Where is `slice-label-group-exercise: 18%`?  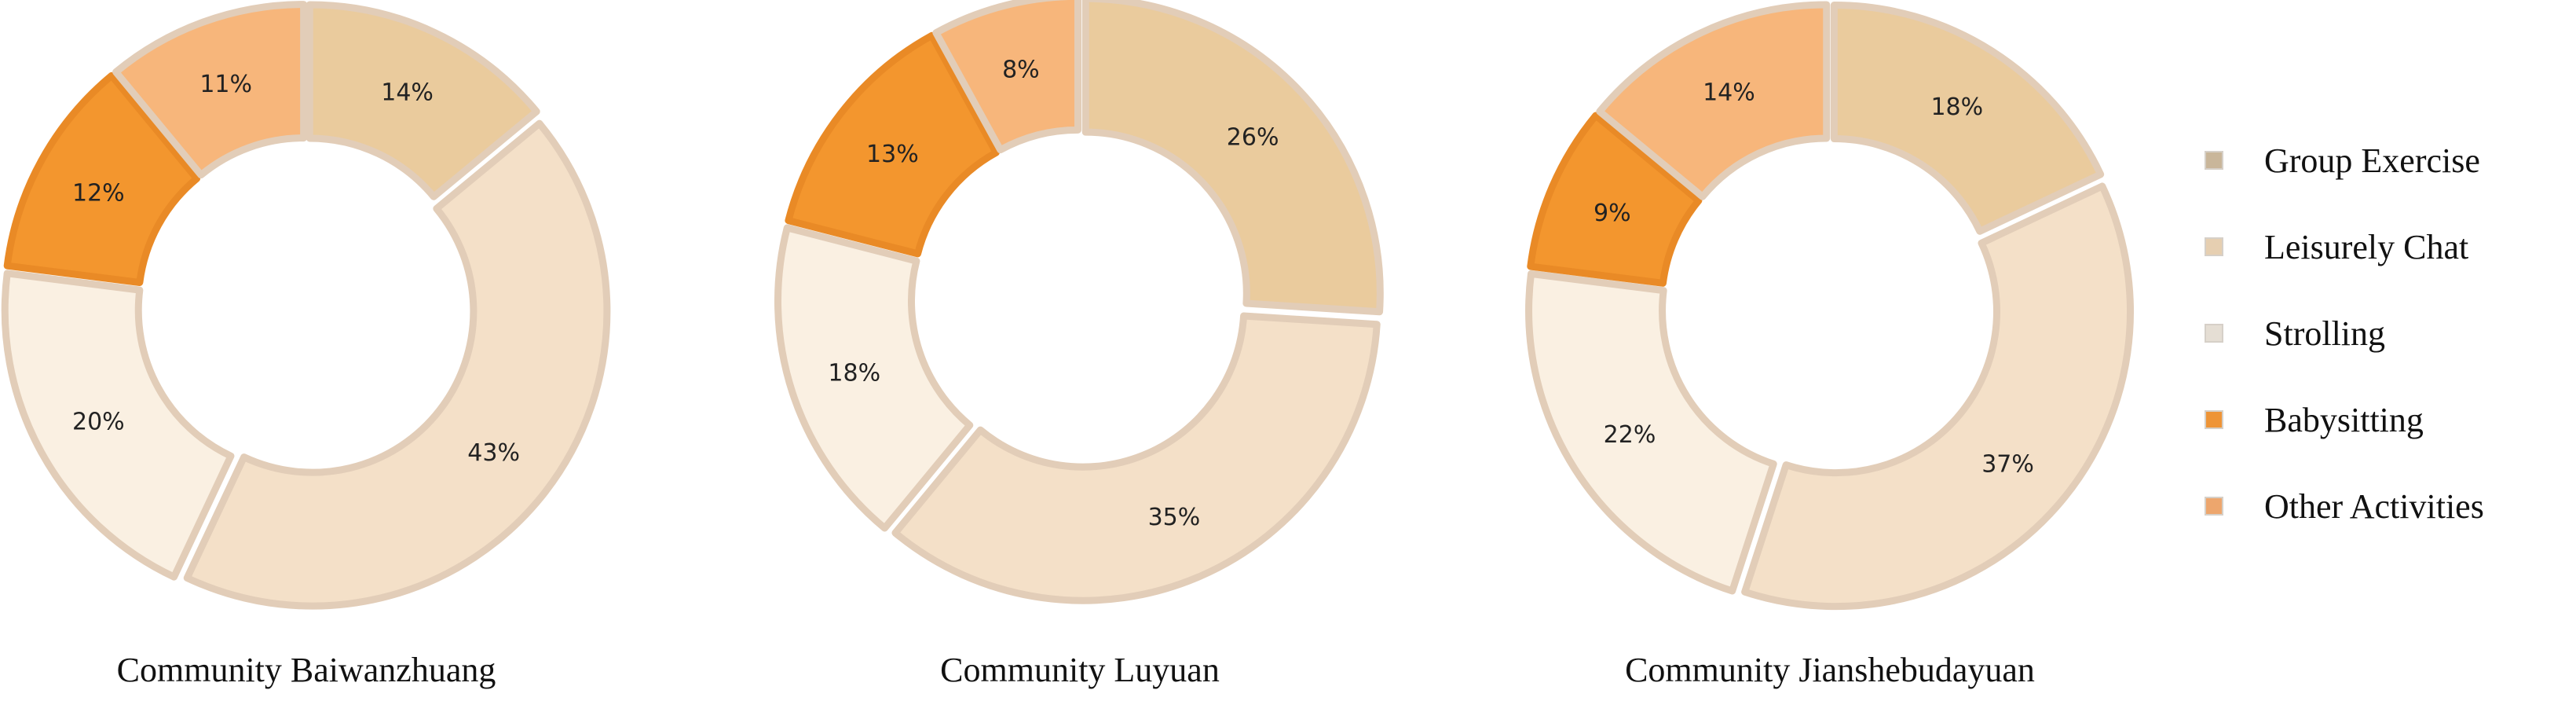
slice-label-group-exercise: 18% is located at coordinates (1956, 107).